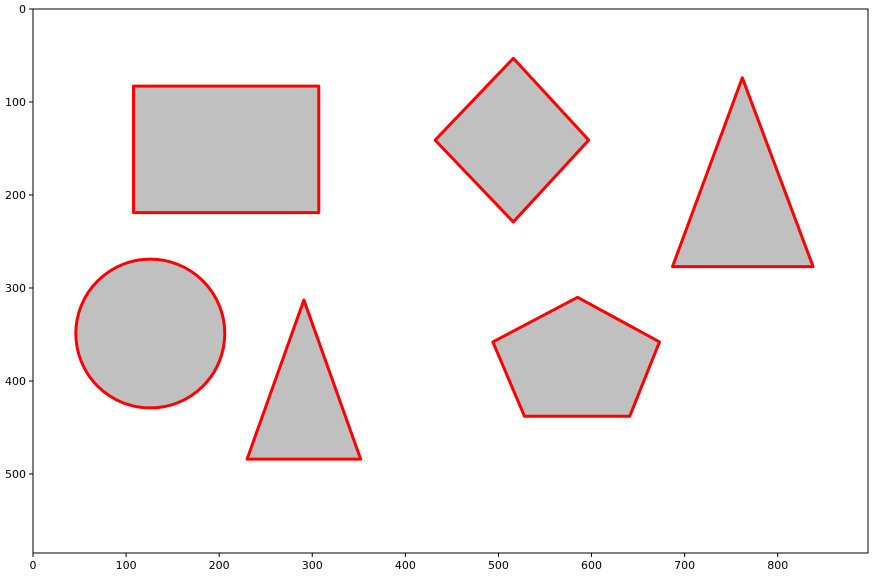  What do you see at coordinates (312, 565) in the screenshot?
I see `x-tick-label: 300` at bounding box center [312, 565].